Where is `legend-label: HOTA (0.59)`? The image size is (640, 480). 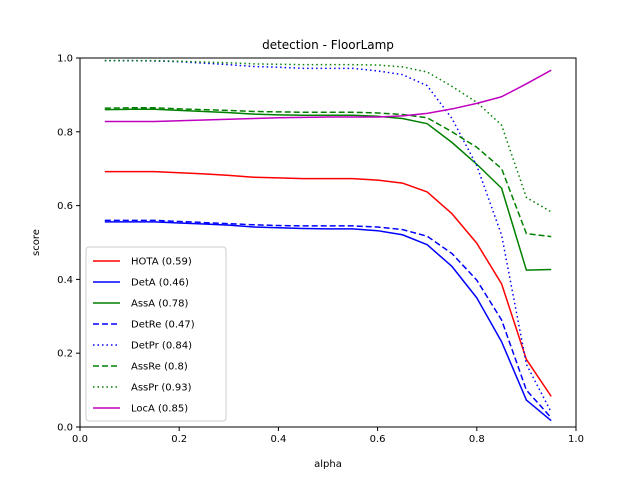
legend-label: HOTA (0.59) is located at coordinates (161, 262).